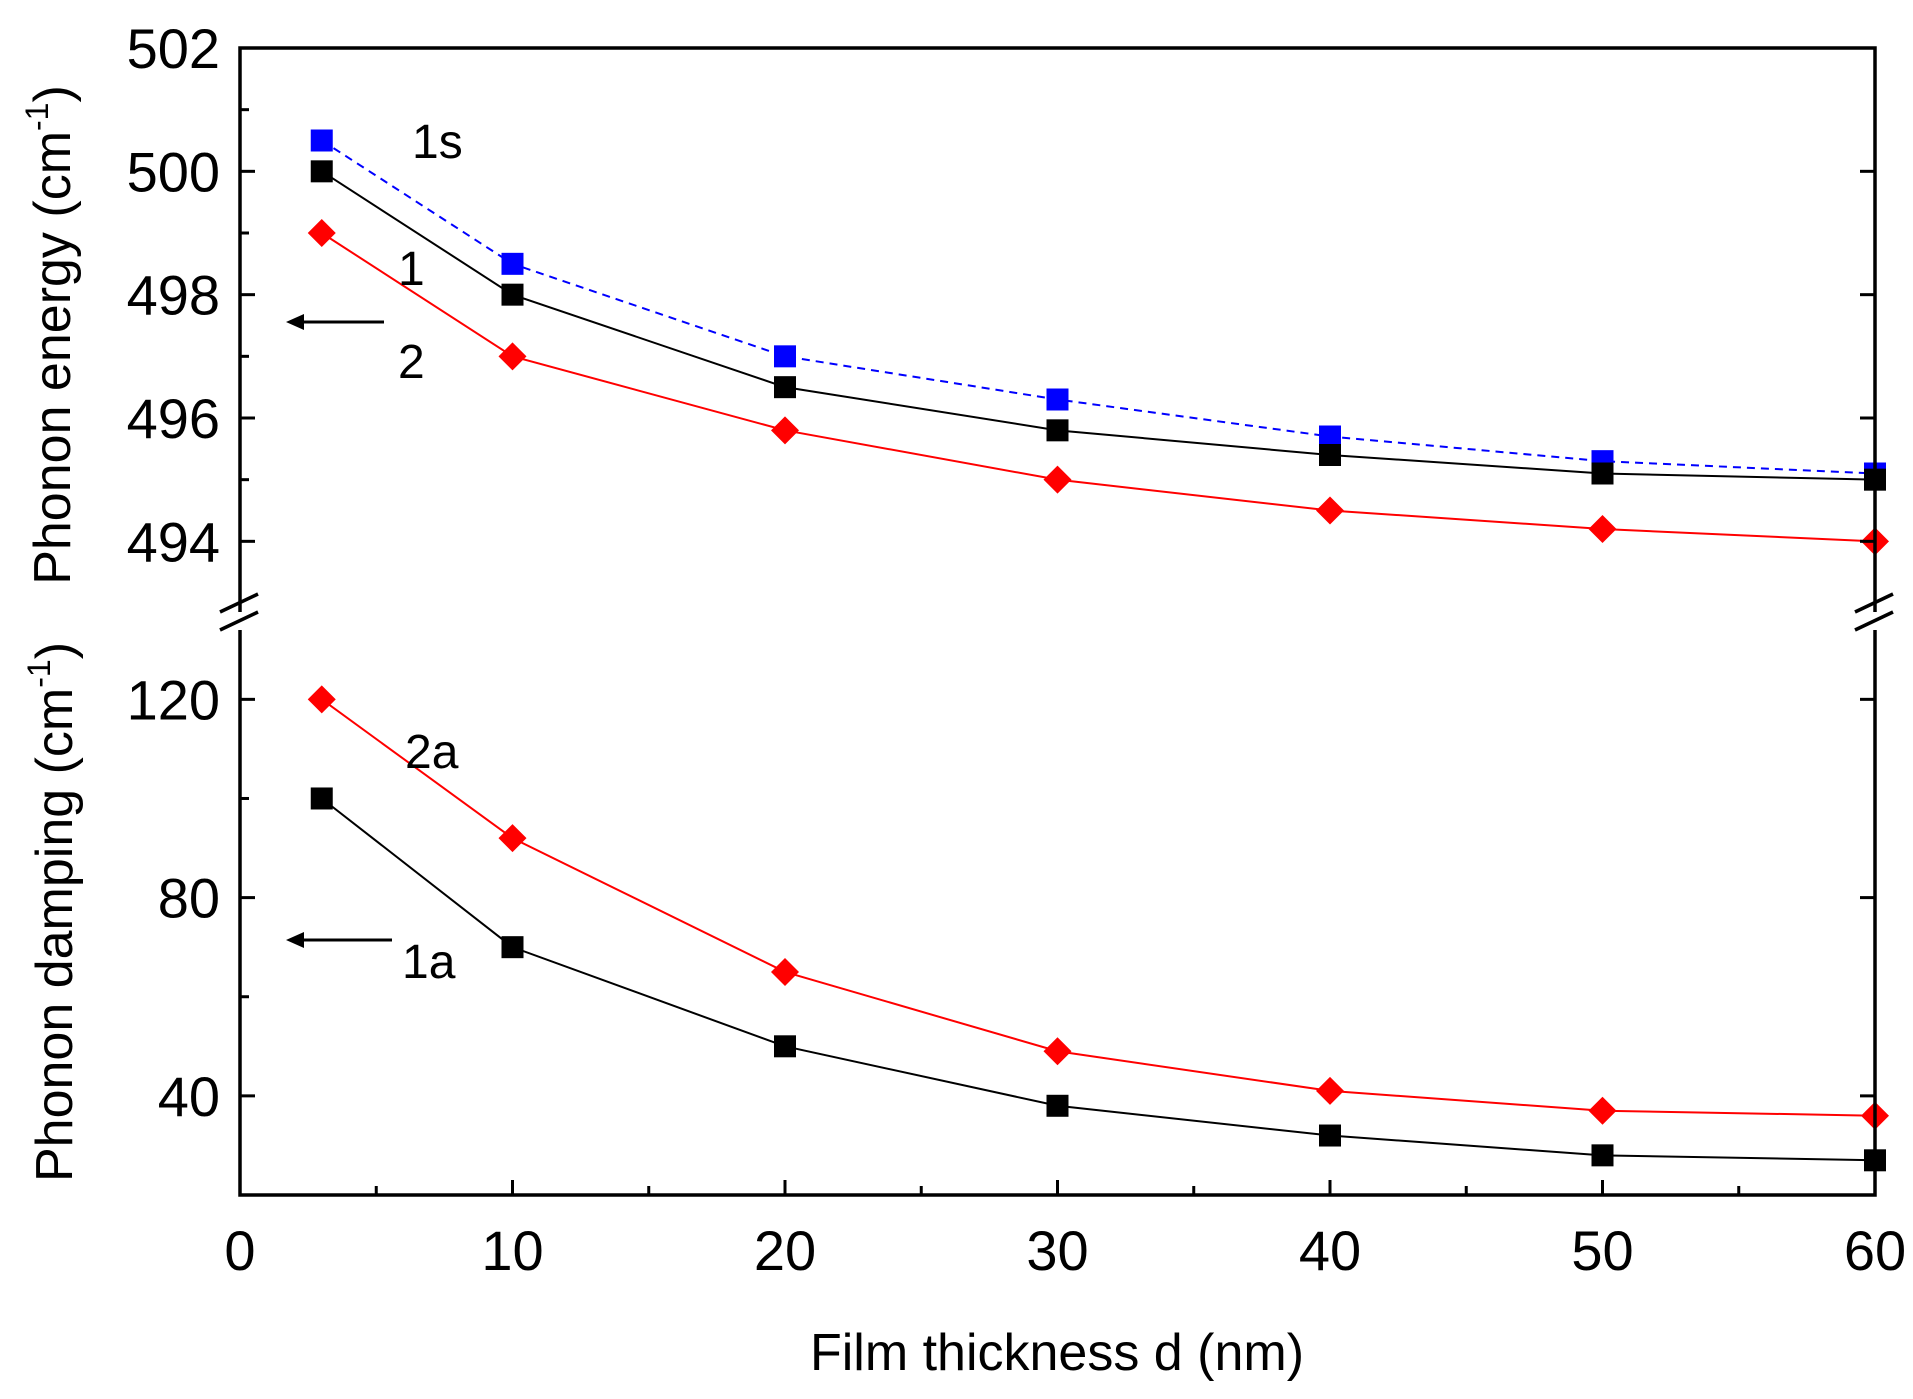  What do you see at coordinates (437, 142) in the screenshot?
I see `annotation-1s: 1s` at bounding box center [437, 142].